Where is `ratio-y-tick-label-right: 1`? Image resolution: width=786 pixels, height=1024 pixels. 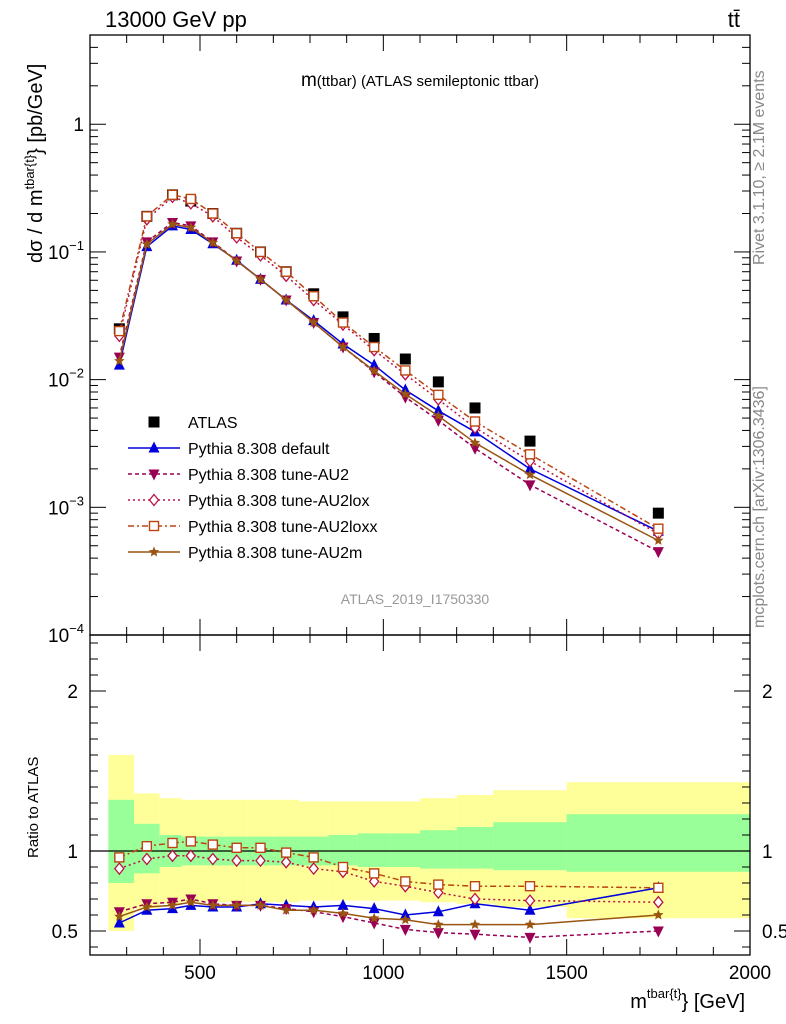
ratio-y-tick-label-right: 1 is located at coordinates (767, 852).